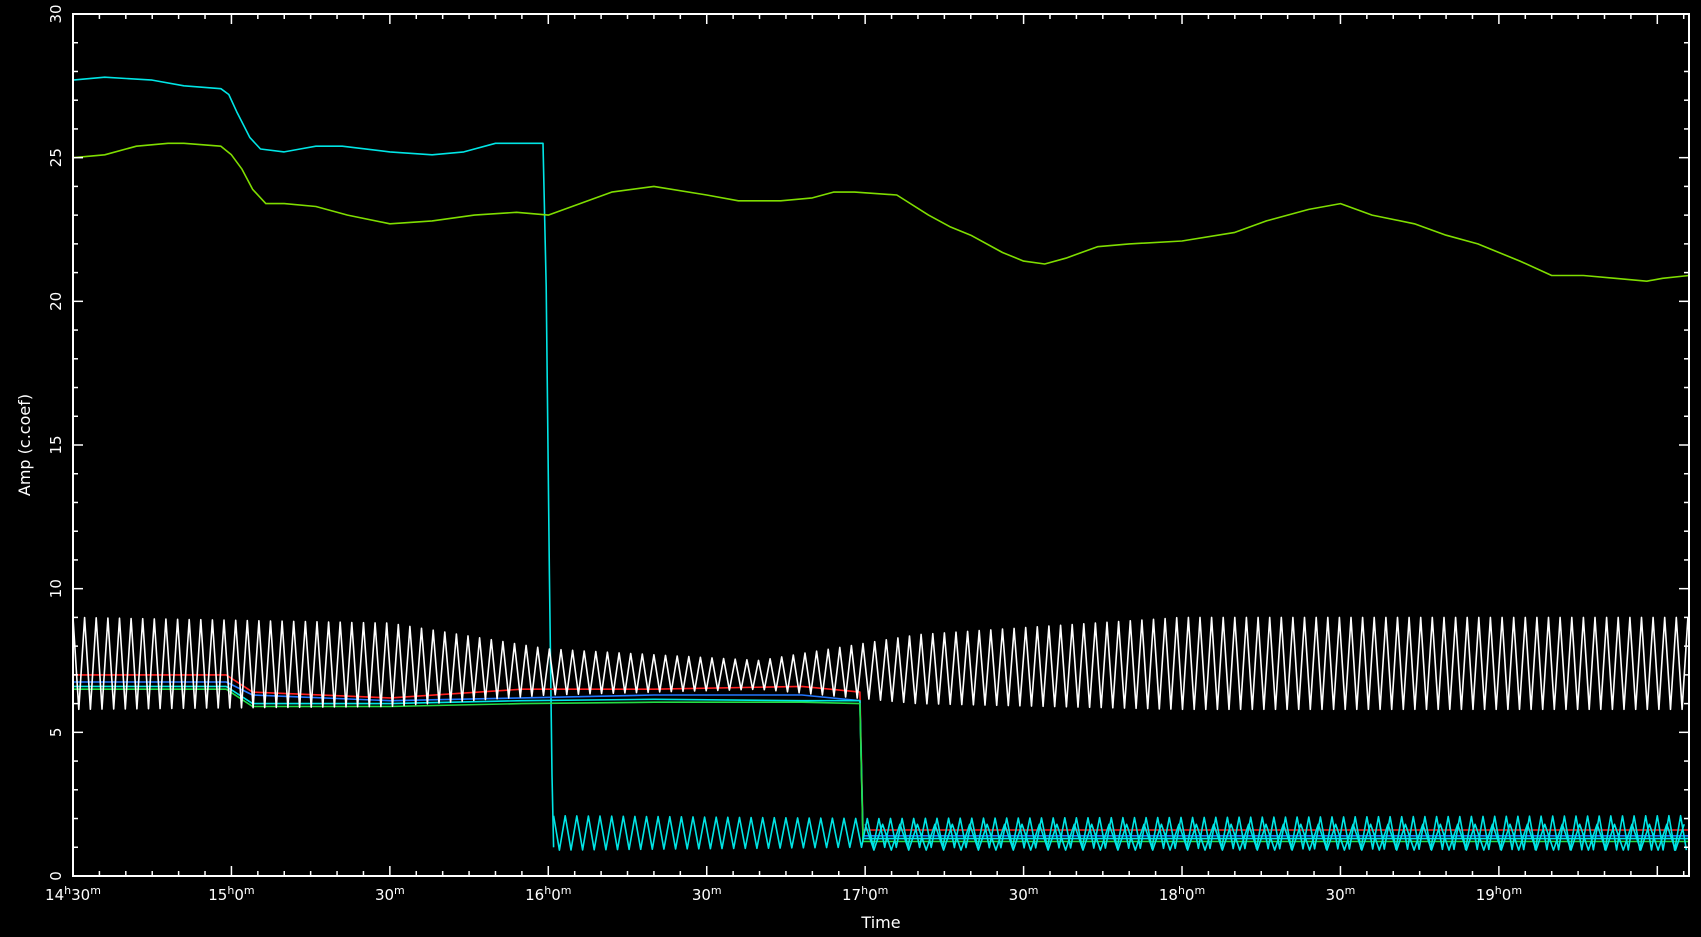  What do you see at coordinates (56, 733) in the screenshot?
I see `y-tick-label: 5` at bounding box center [56, 733].